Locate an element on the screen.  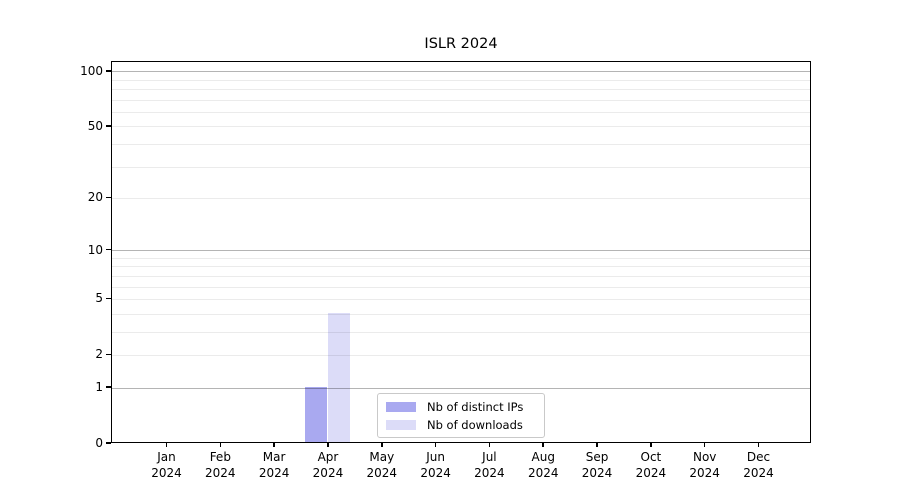
y-tick-label: 20 is located at coordinates (95, 197).